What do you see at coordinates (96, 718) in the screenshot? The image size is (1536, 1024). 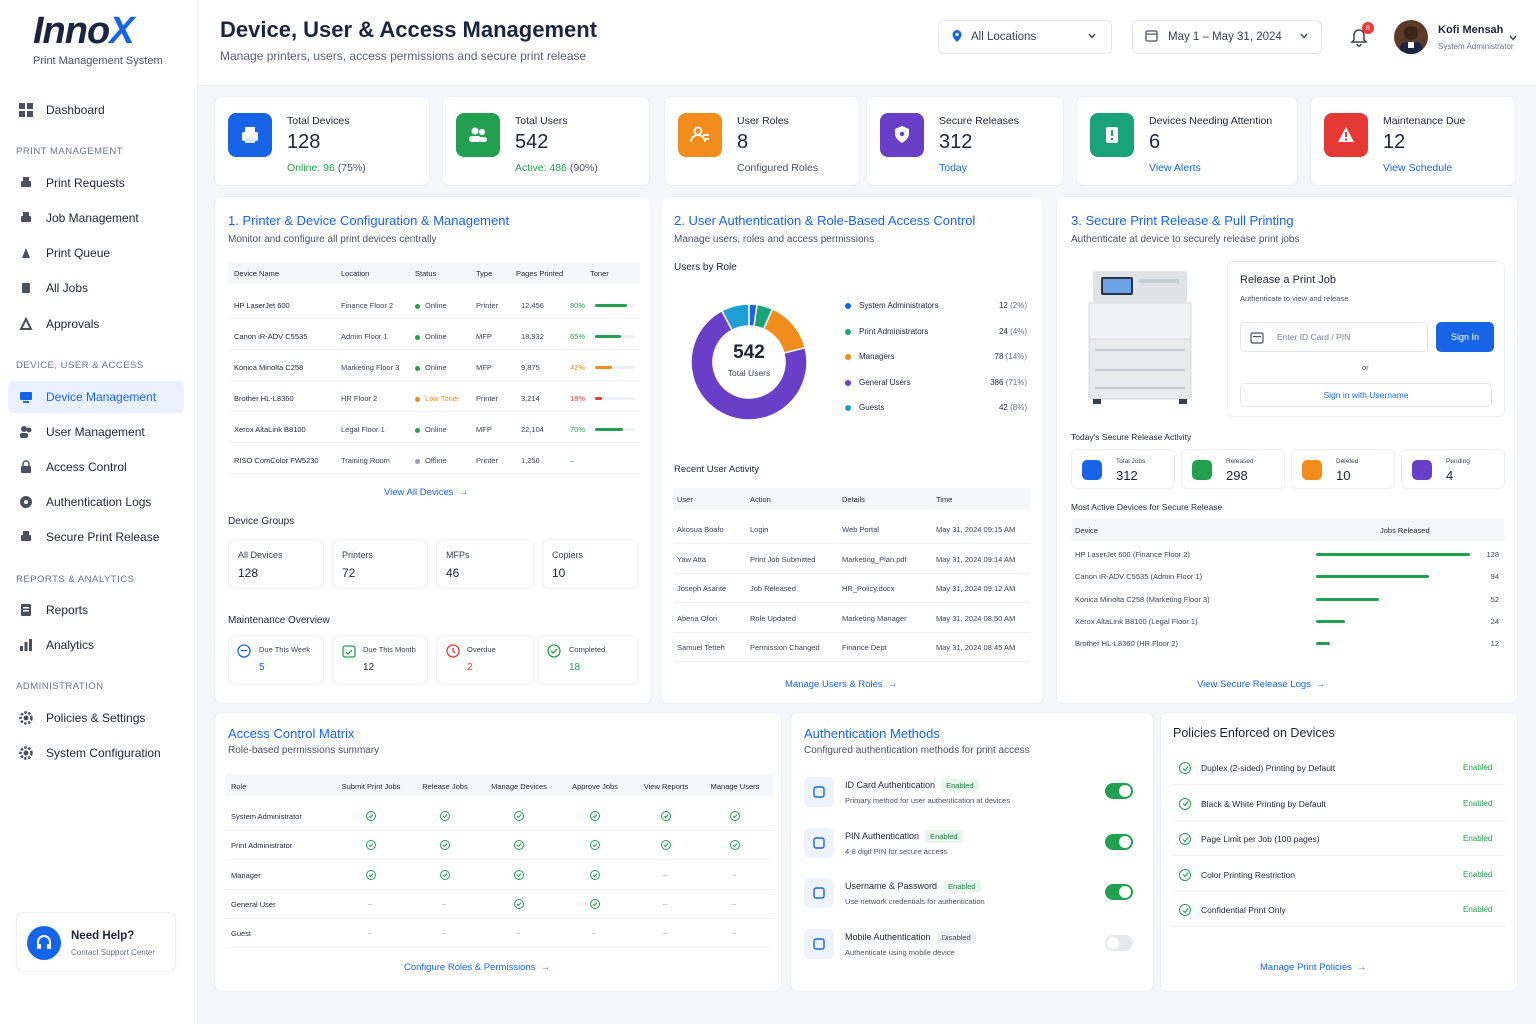 I see `sidebar-item-policies: Policies & Settings` at bounding box center [96, 718].